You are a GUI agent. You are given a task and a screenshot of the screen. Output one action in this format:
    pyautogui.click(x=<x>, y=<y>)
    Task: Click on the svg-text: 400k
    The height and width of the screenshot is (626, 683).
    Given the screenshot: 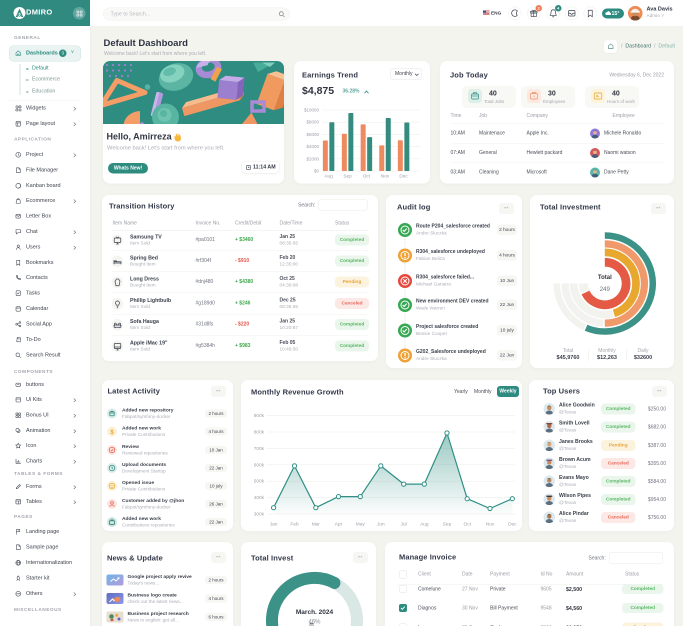 What is the action you would take?
    pyautogui.click(x=259, y=498)
    